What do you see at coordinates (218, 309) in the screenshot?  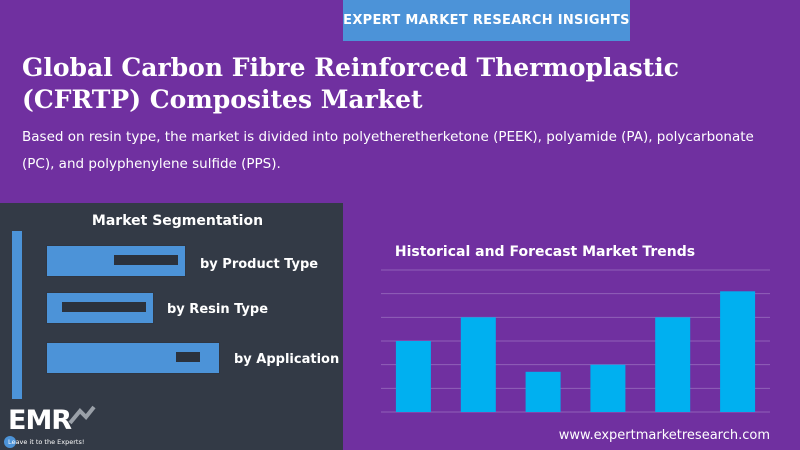 I see `segment-label-resin-type: by Resin Type` at bounding box center [218, 309].